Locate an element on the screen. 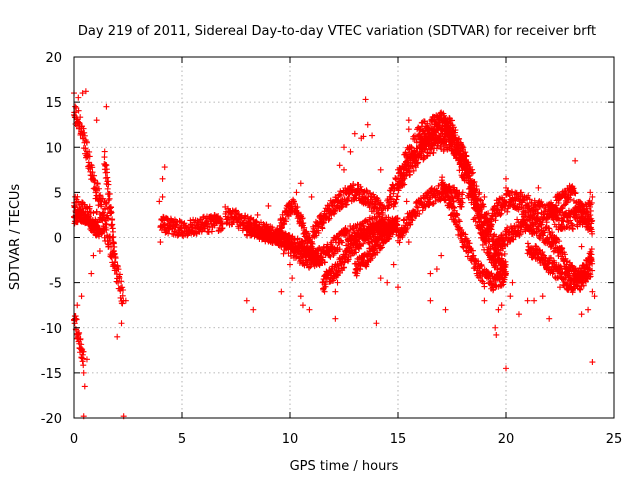 The image size is (640, 480). x-tick-labels: 0 5 10 15 20 25 is located at coordinates (346, 439).